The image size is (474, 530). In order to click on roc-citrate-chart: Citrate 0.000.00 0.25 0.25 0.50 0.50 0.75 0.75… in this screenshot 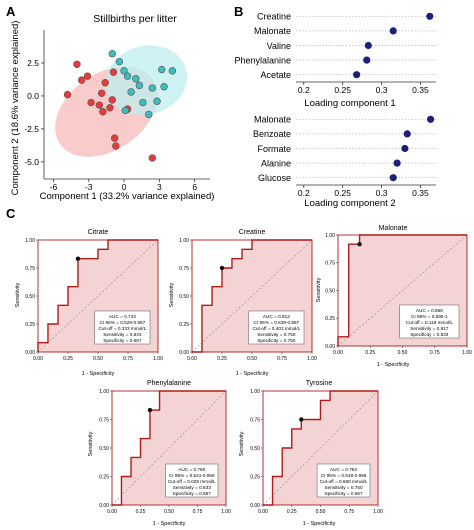, I will do `click(89, 303)`.